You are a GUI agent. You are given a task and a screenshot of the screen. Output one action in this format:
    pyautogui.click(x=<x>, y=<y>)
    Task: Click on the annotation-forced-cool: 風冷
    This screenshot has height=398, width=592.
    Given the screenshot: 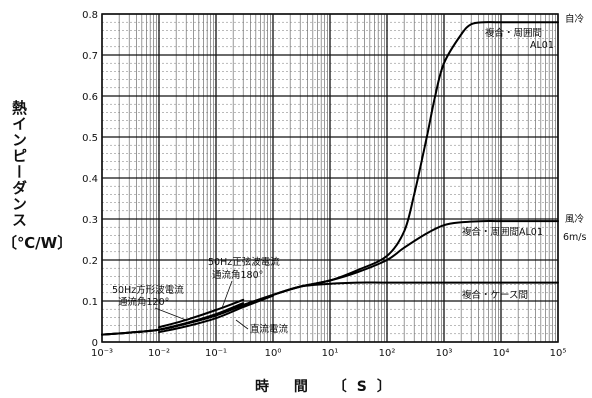 What is the action you would take?
    pyautogui.click(x=575, y=219)
    